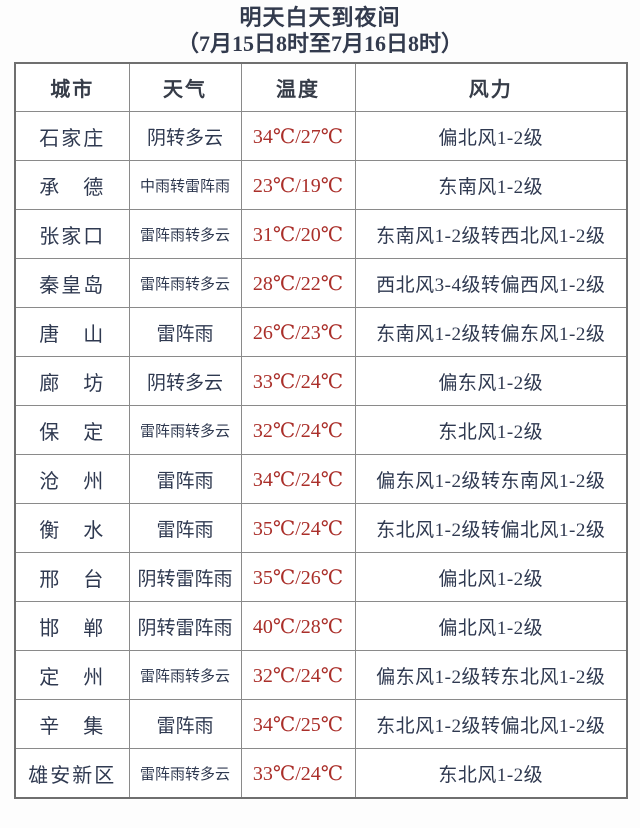  Describe the element at coordinates (72, 283) in the screenshot. I see `city-cell: 秦皇岛` at that location.